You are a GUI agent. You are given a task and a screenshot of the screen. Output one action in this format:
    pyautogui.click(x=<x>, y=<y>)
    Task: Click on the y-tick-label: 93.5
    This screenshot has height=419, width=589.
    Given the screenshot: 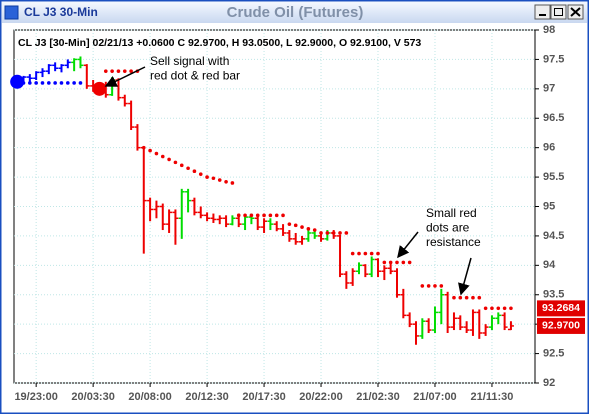 What is the action you would take?
    pyautogui.click(x=553, y=295)
    